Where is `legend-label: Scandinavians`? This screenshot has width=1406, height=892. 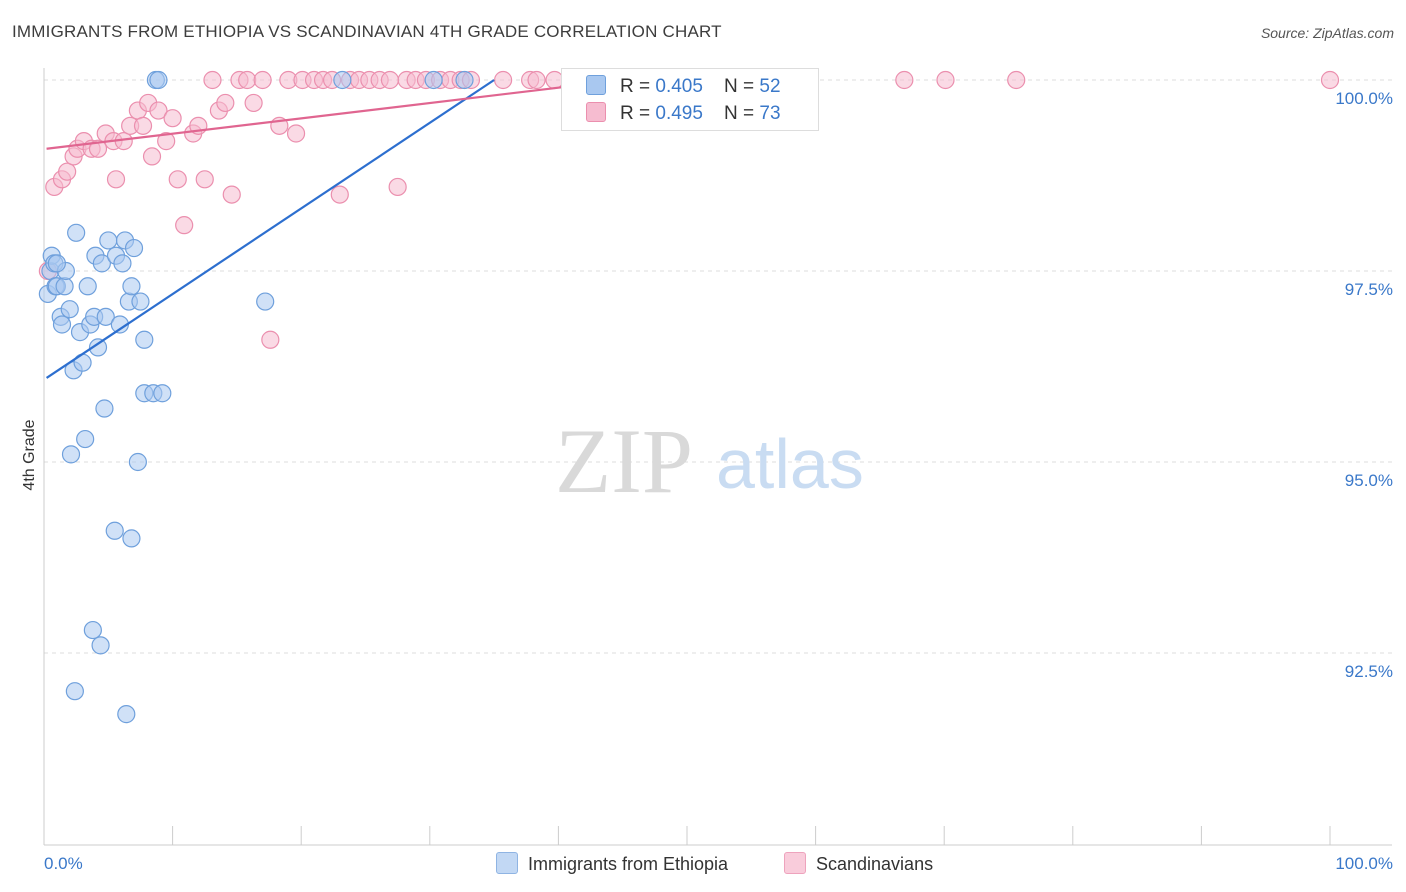 legend-label: Scandinavians is located at coordinates (875, 864).